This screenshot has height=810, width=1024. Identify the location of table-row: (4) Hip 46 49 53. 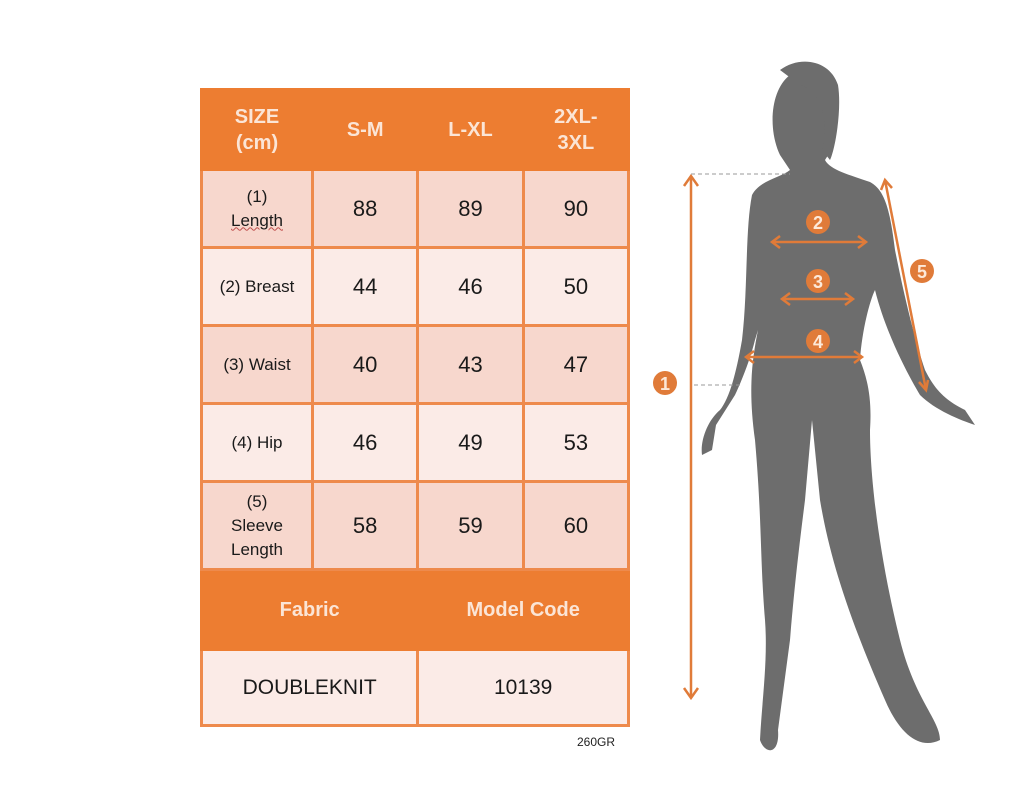
(415, 442).